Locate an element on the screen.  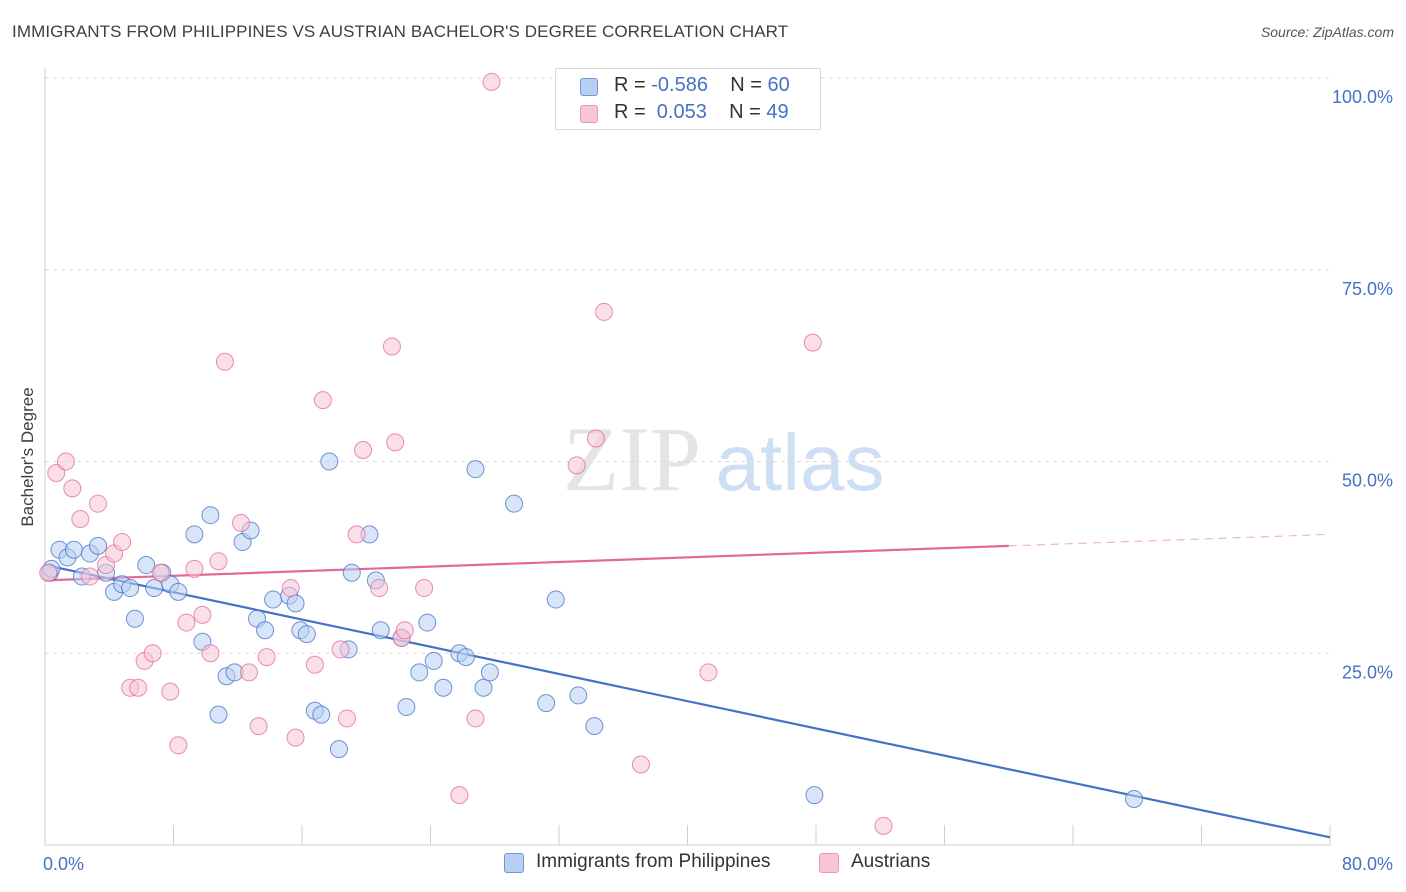
y-axis-title: Bachelor's Degree is located at coordinates (27, 456).